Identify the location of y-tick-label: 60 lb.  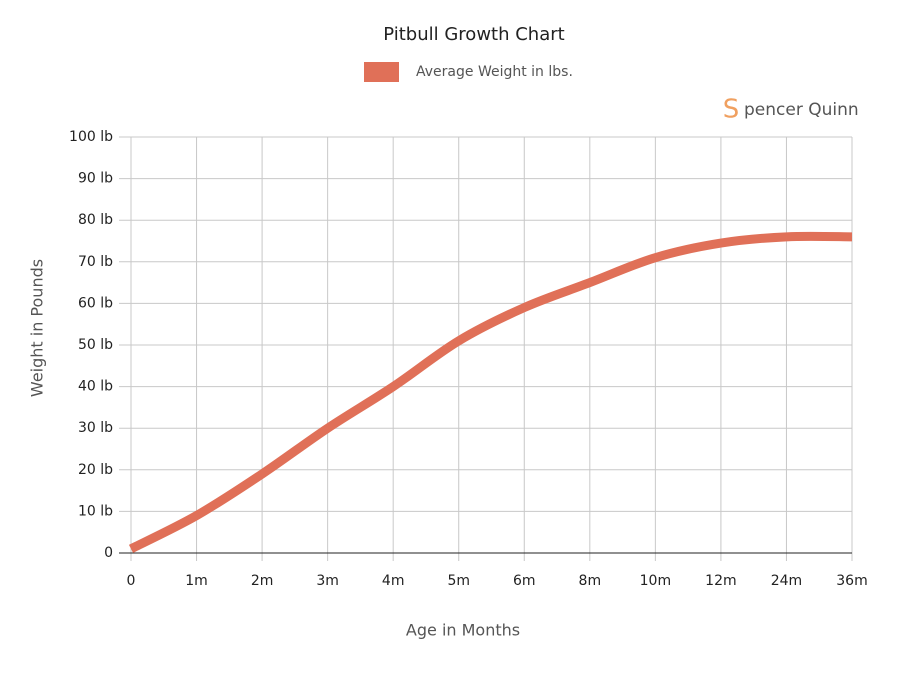
(95, 303).